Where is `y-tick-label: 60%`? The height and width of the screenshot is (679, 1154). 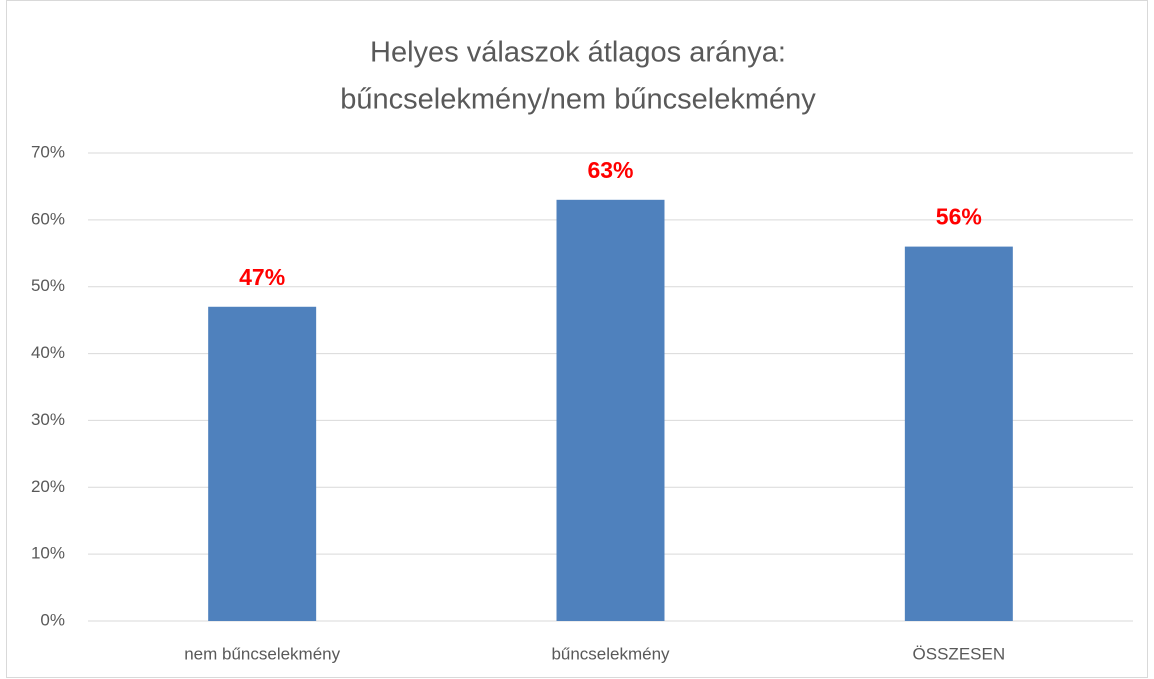
y-tick-label: 60% is located at coordinates (48, 218).